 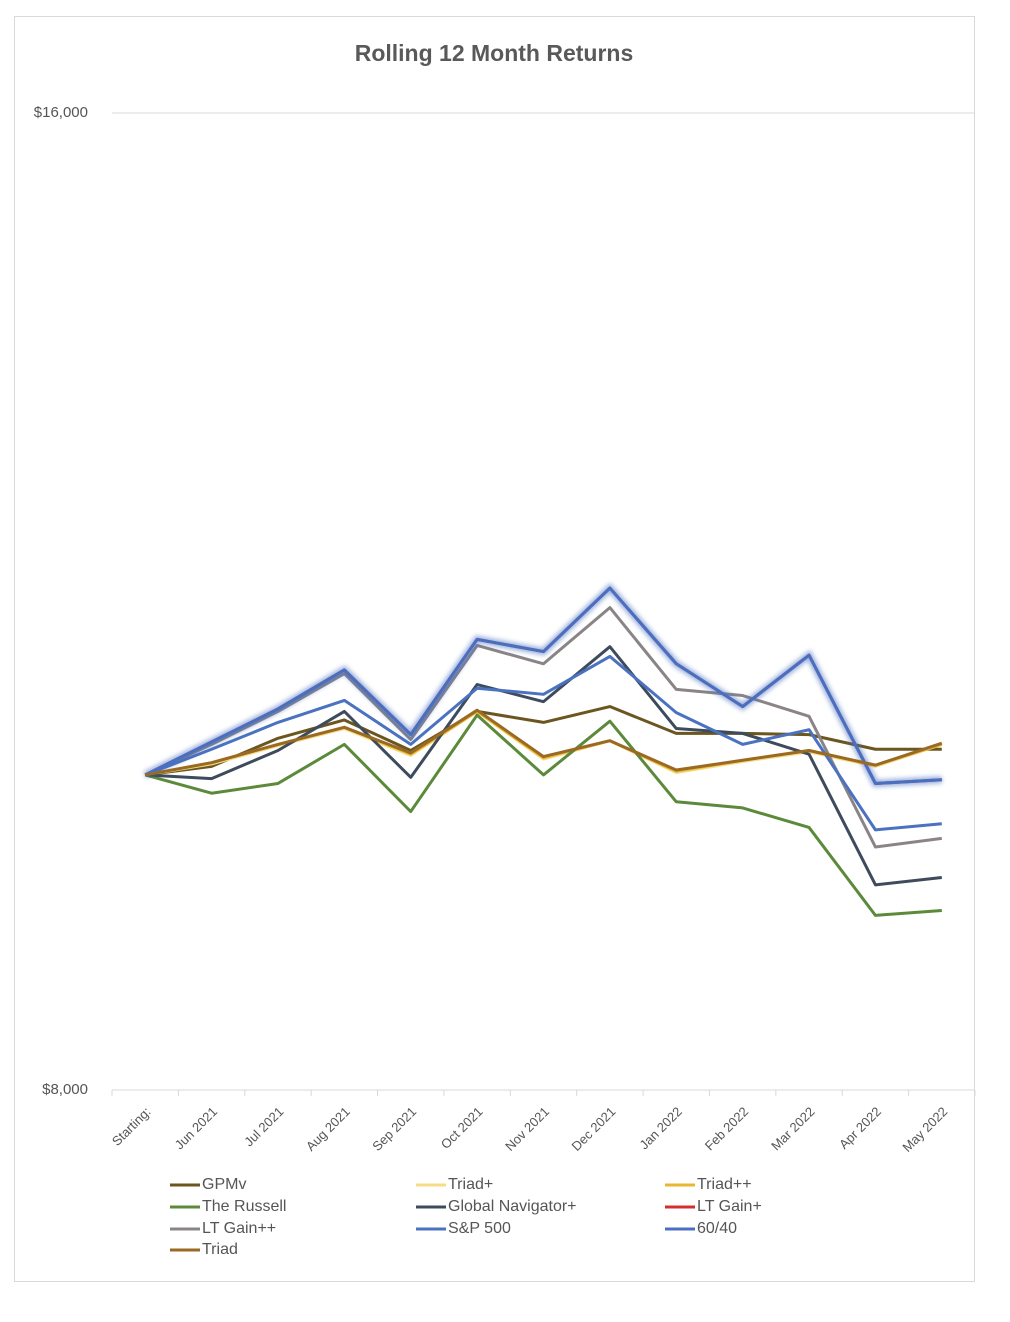 I want to click on legend-label: Triad++, so click(x=724, y=1184).